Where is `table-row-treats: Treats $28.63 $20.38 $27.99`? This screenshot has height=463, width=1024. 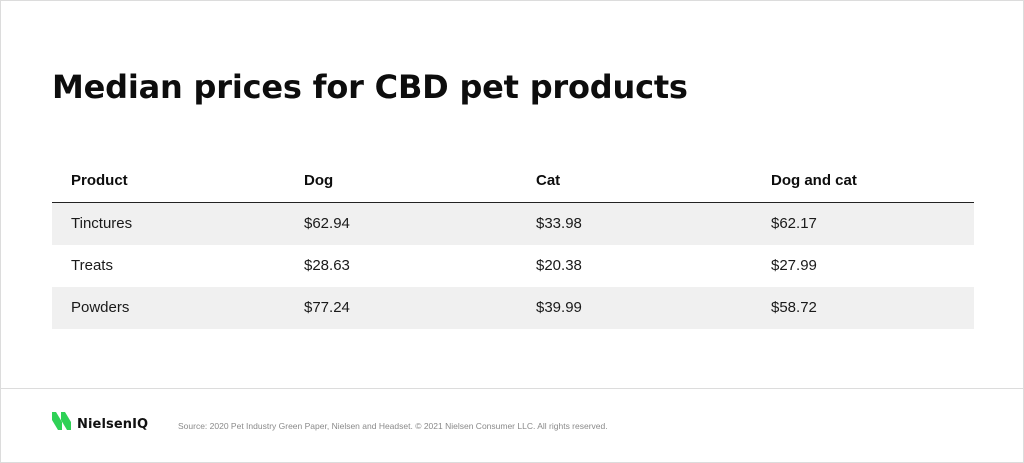
table-row-treats: Treats $28.63 $20.38 $27.99 is located at coordinates (513, 266).